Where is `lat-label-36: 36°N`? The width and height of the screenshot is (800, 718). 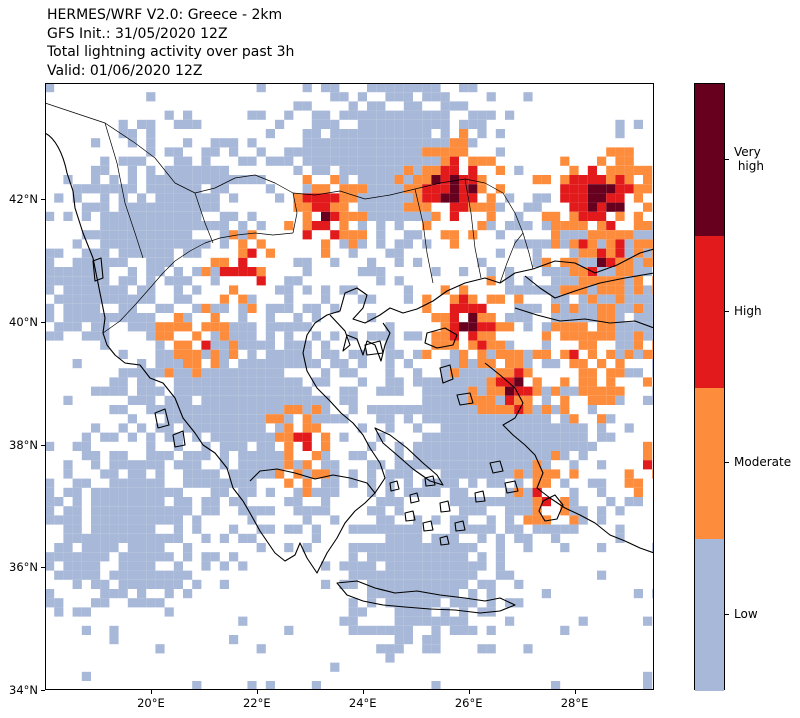 lat-label-36: 36°N is located at coordinates (23, 567).